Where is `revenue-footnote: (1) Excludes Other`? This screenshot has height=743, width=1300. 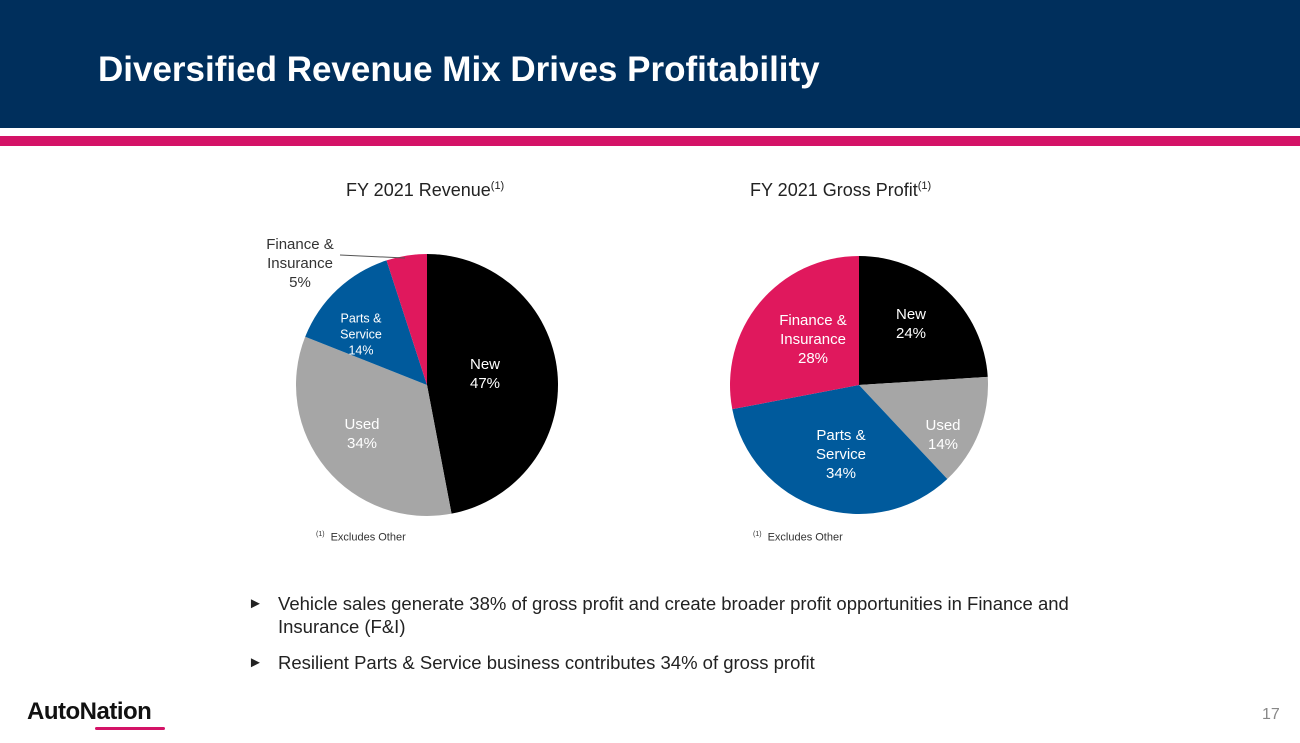
revenue-footnote: (1) Excludes Other is located at coordinates (361, 537).